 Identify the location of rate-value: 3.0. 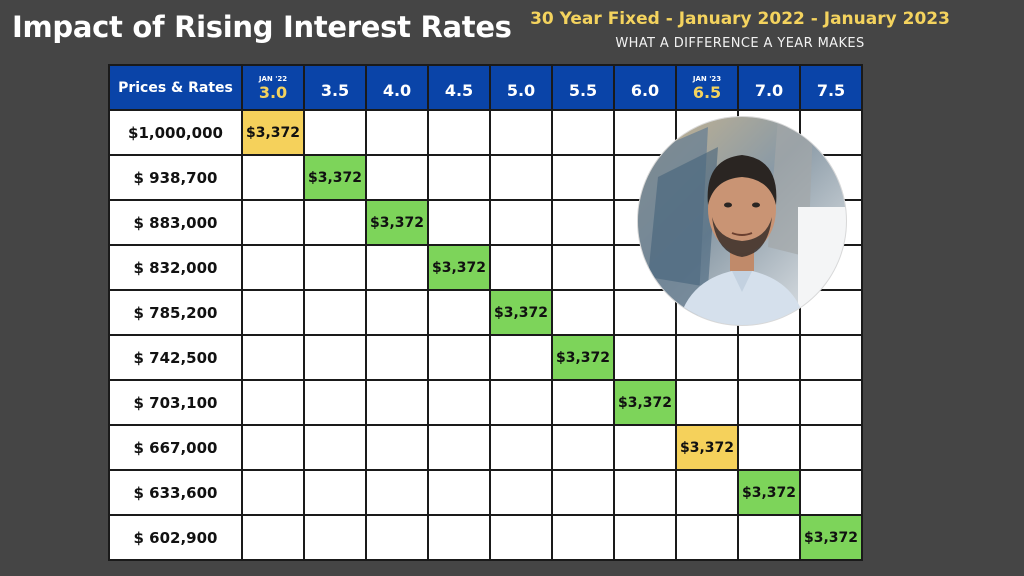
(273, 92).